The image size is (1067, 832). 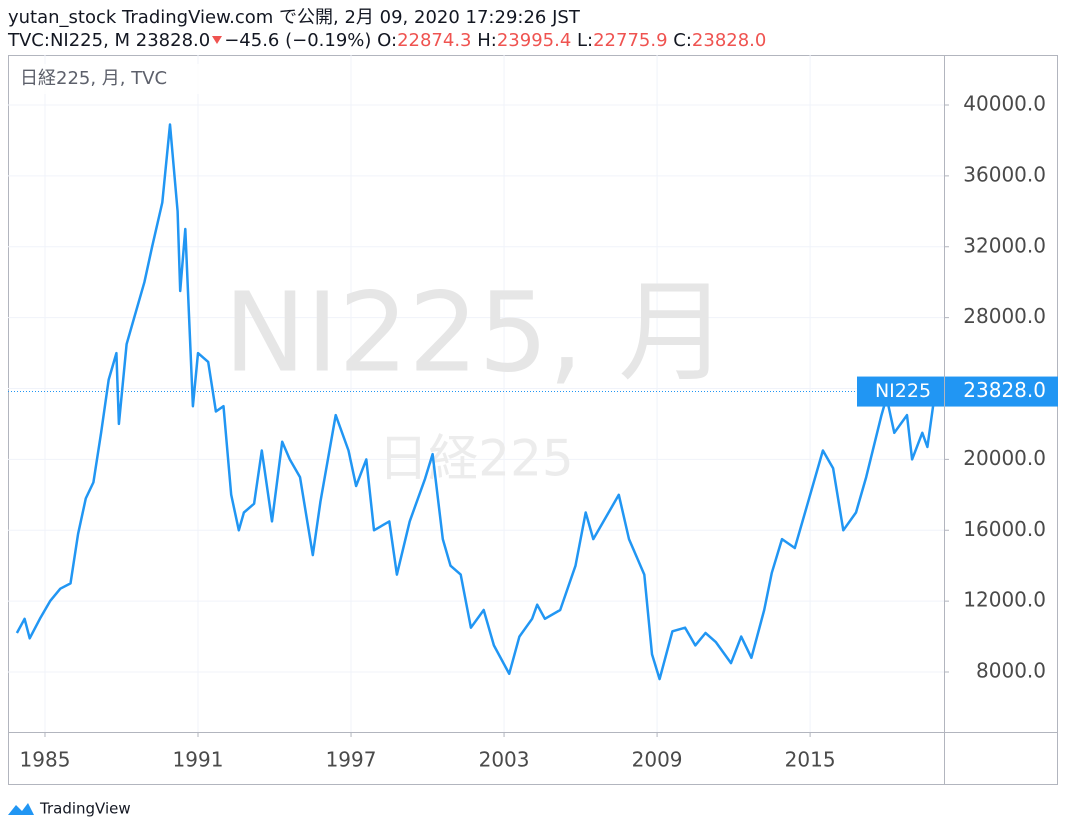 I want to click on x-tick-label: 1997, so click(x=351, y=760).